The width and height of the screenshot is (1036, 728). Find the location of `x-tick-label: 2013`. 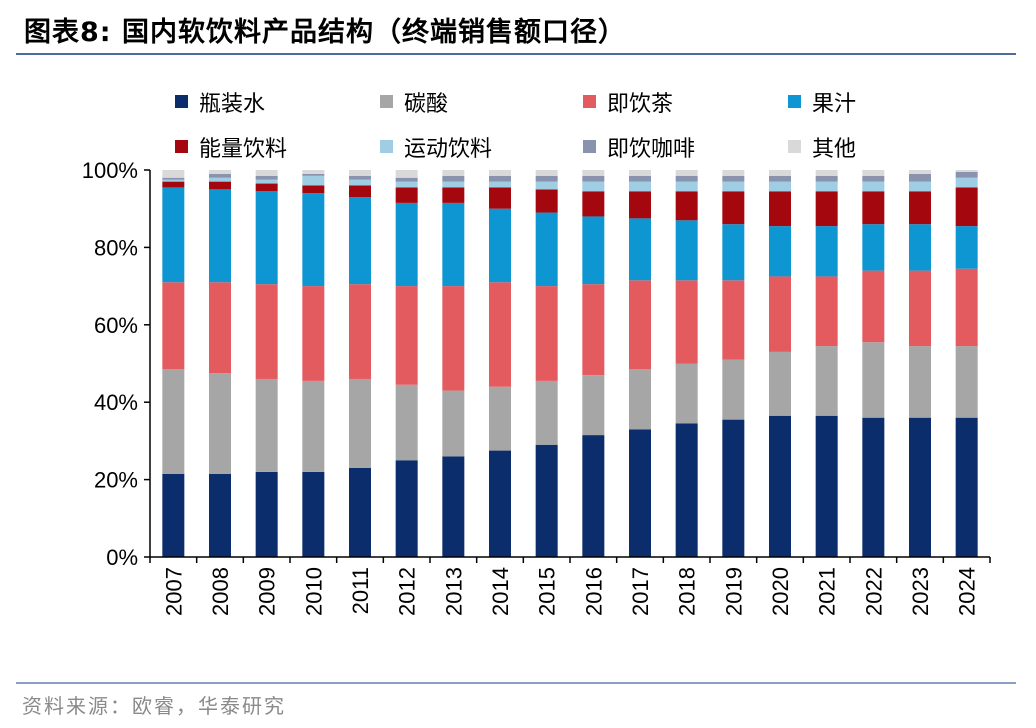

x-tick-label: 2013 is located at coordinates (453, 591).